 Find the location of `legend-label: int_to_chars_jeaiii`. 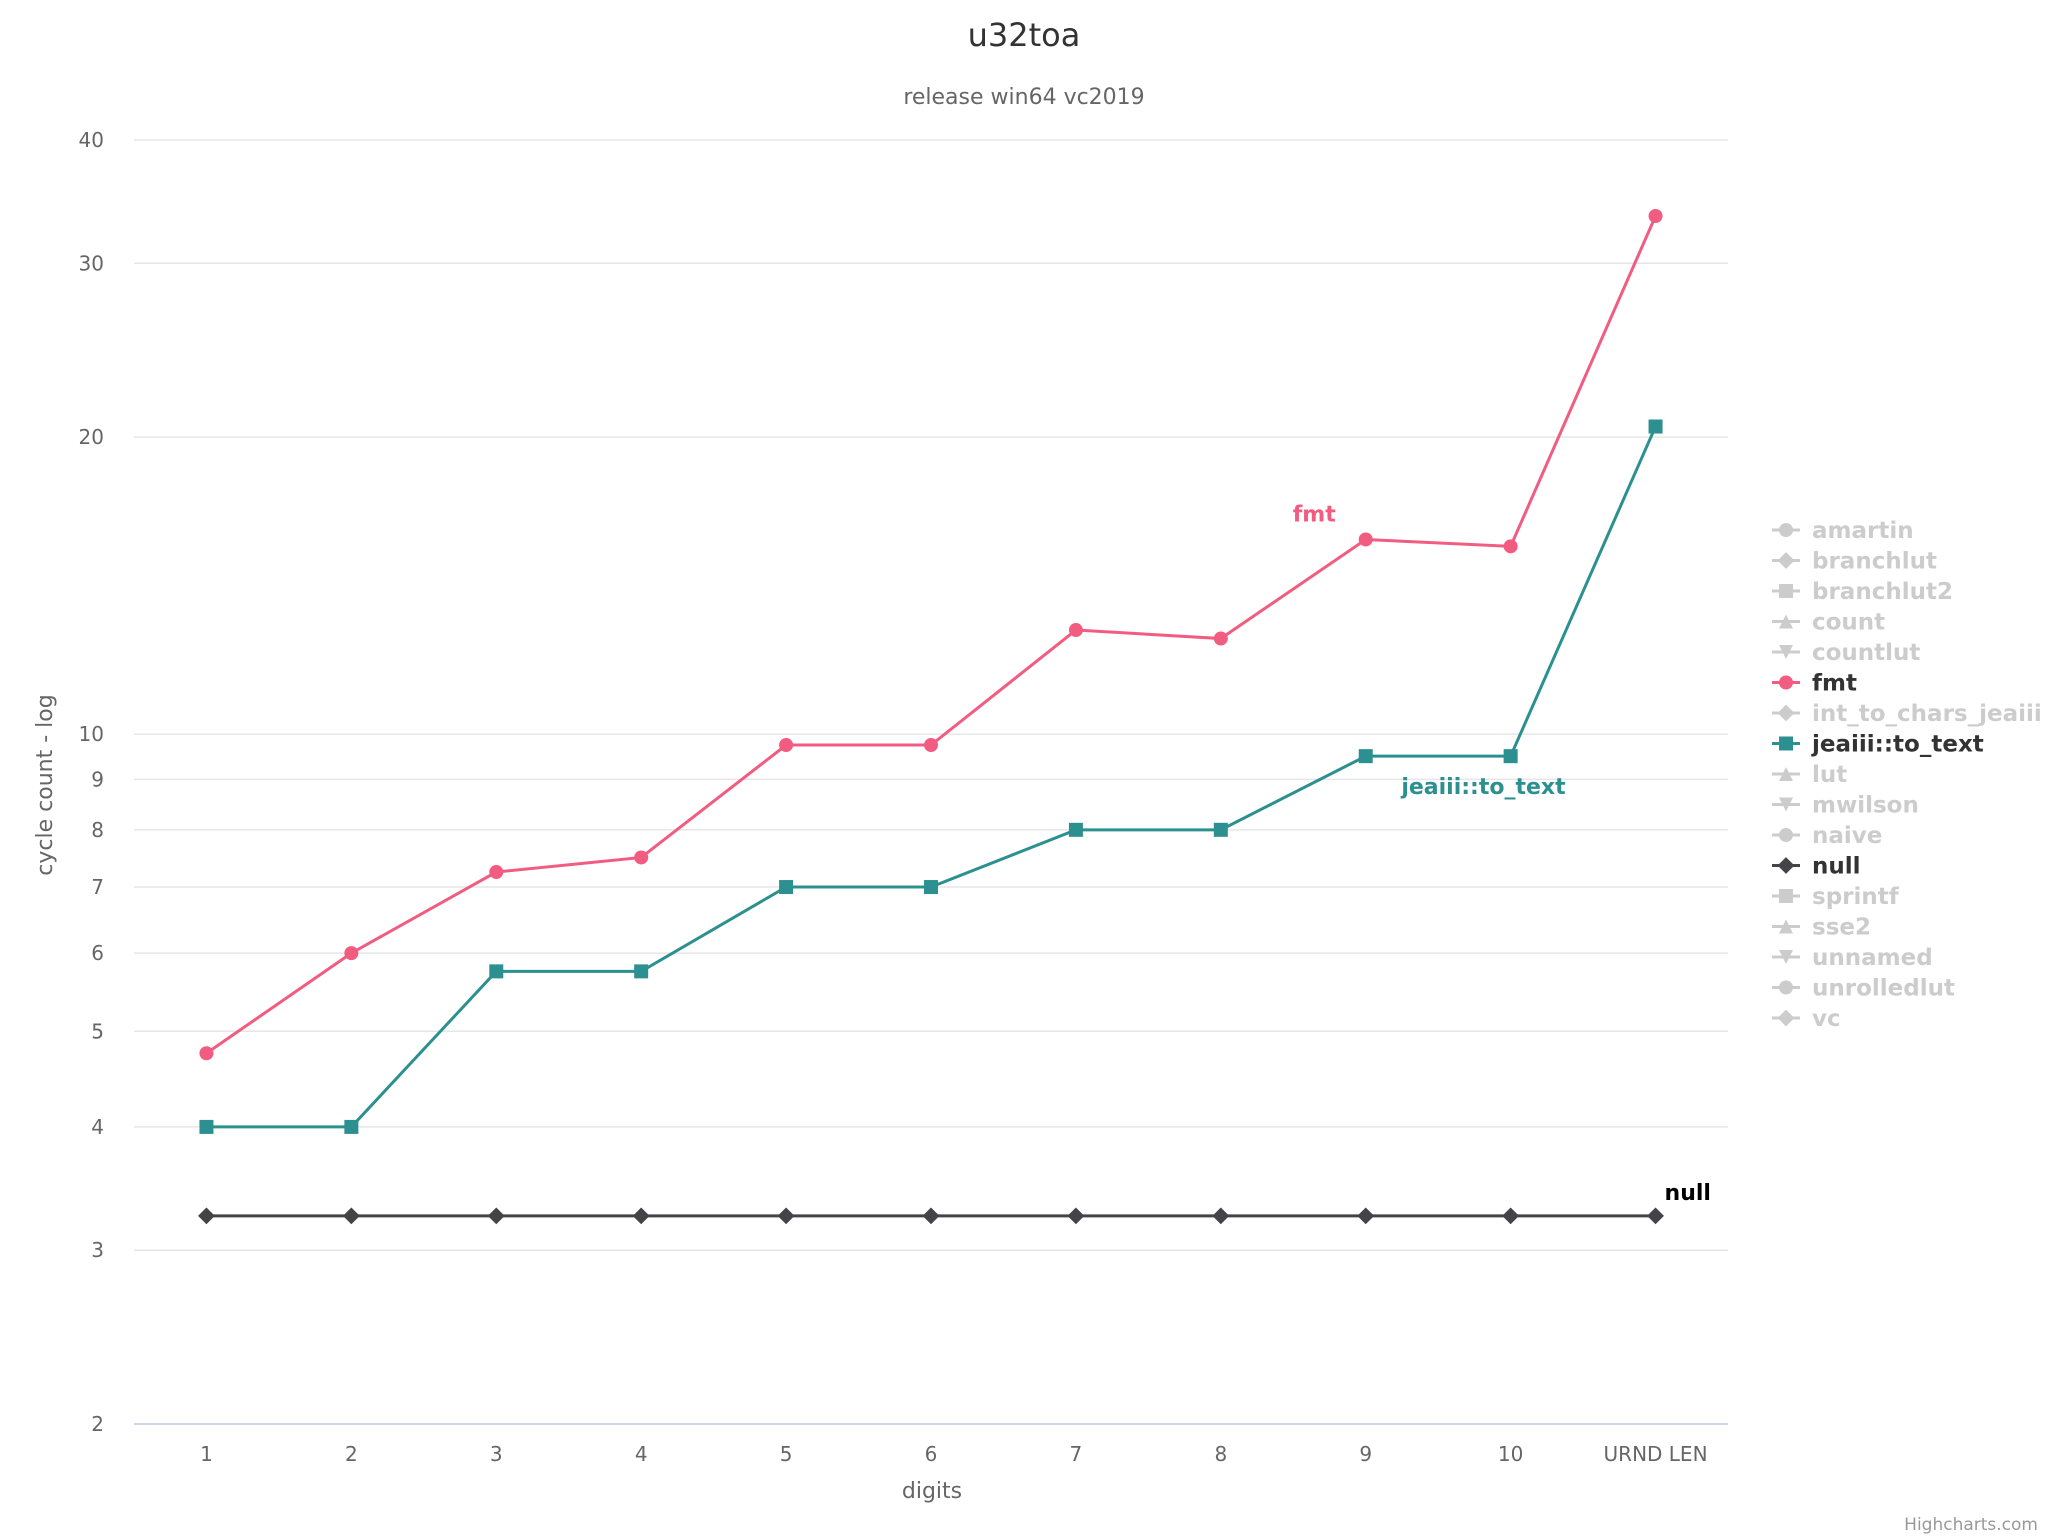

legend-label: int_to_chars_jeaiii is located at coordinates (1927, 714).